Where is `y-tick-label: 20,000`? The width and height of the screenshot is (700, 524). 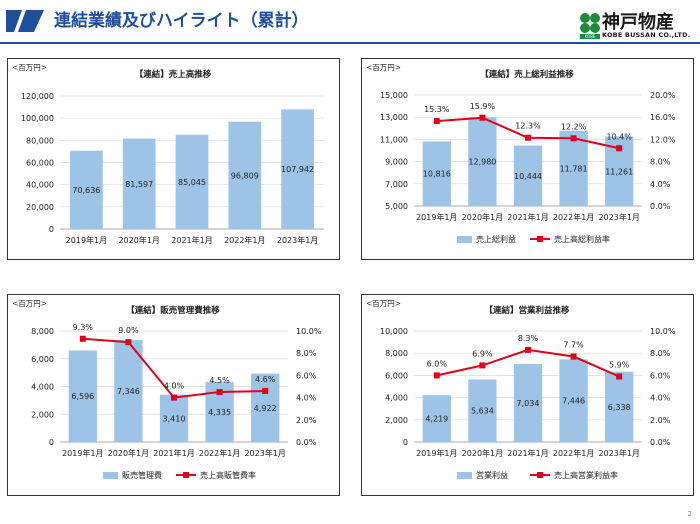
y-tick-label: 20,000 is located at coordinates (40, 207).